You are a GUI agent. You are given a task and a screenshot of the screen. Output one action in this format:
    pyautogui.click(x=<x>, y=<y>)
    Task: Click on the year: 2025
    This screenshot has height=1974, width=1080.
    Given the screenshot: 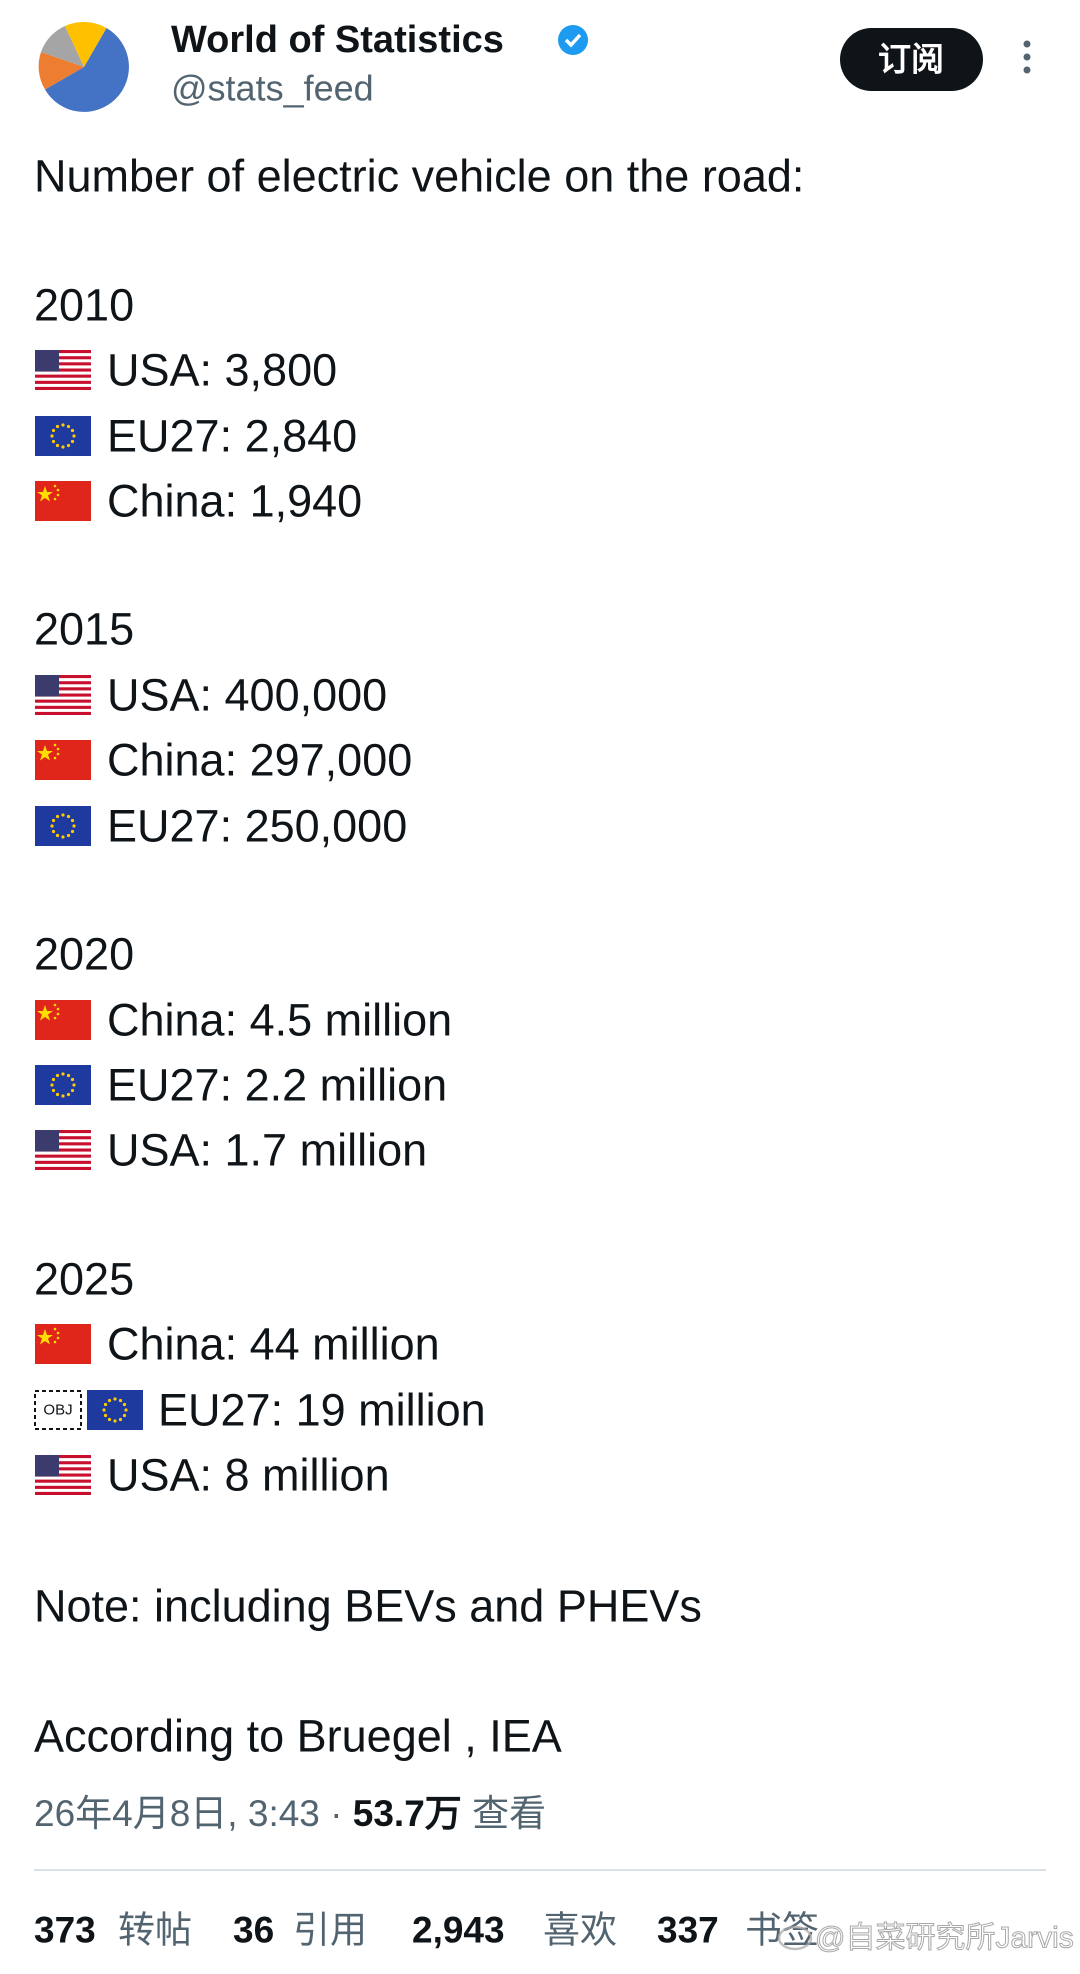 What is the action you would take?
    pyautogui.click(x=84, y=1279)
    